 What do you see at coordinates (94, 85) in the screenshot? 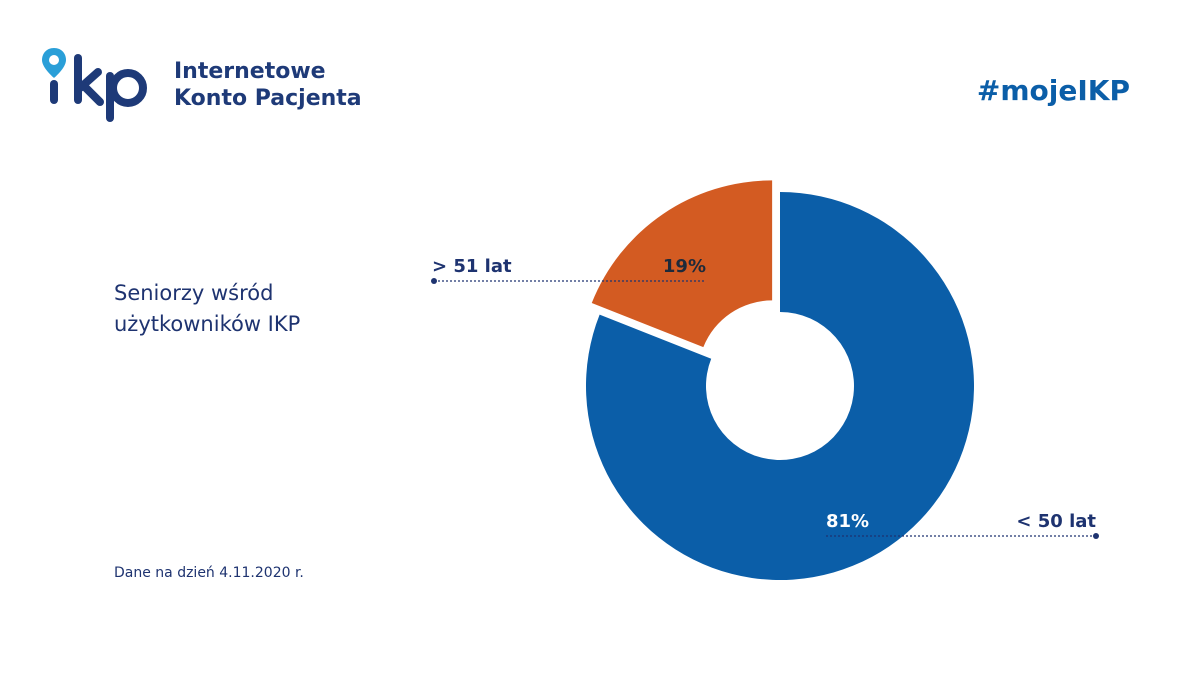
I see `ikp-logo-icon` at bounding box center [94, 85].